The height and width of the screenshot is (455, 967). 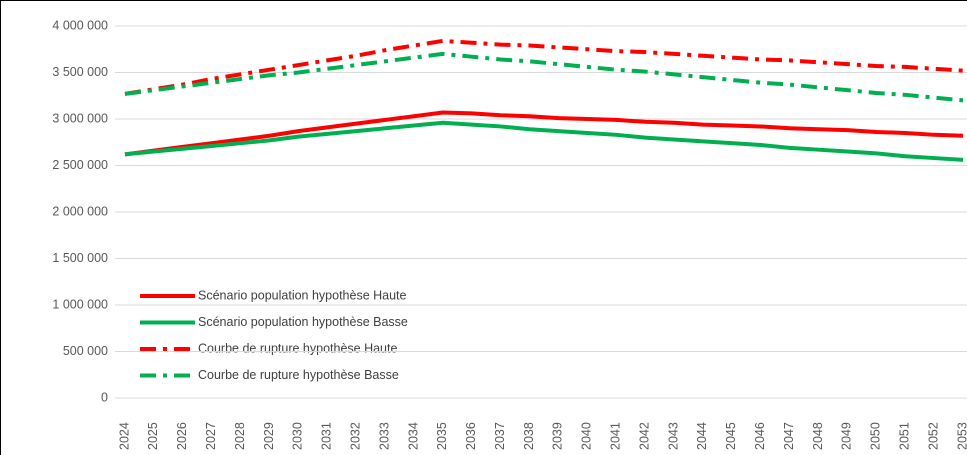 What do you see at coordinates (153, 436) in the screenshot?
I see `x-tick-label: 2025` at bounding box center [153, 436].